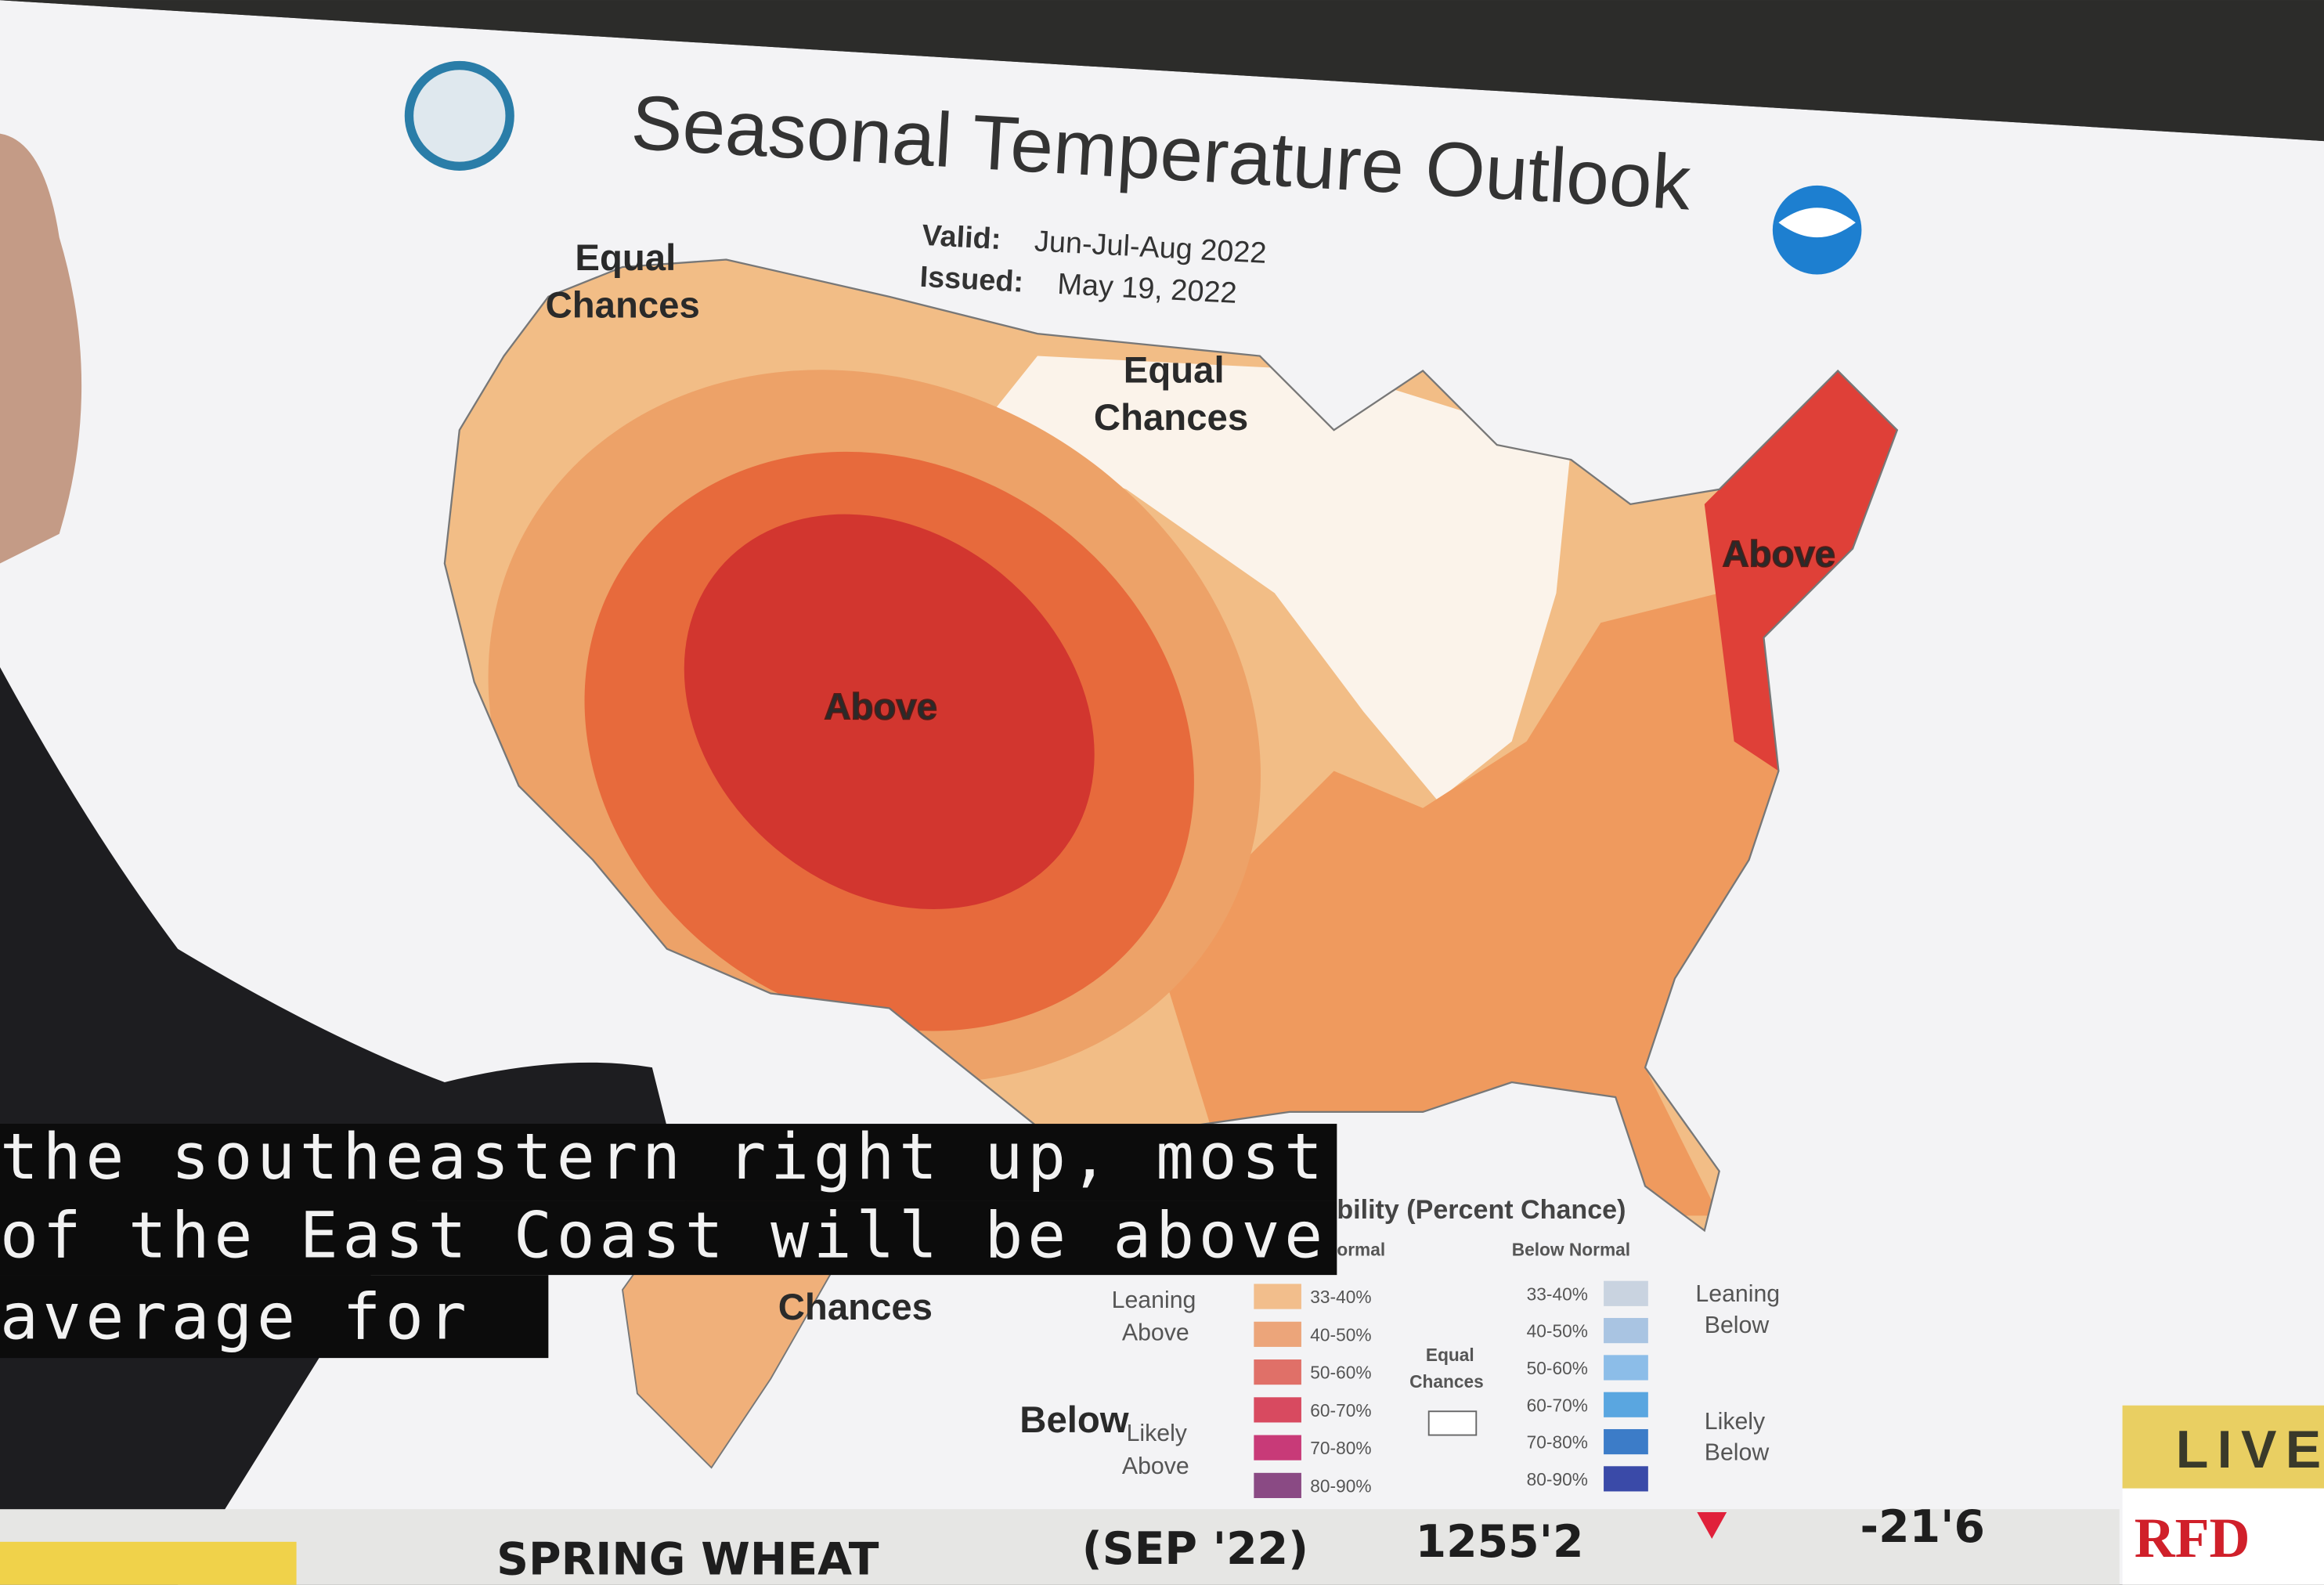  What do you see at coordinates (1481, 1210) in the screenshot?
I see `legend-title: bility (Percent Chance)` at bounding box center [1481, 1210].